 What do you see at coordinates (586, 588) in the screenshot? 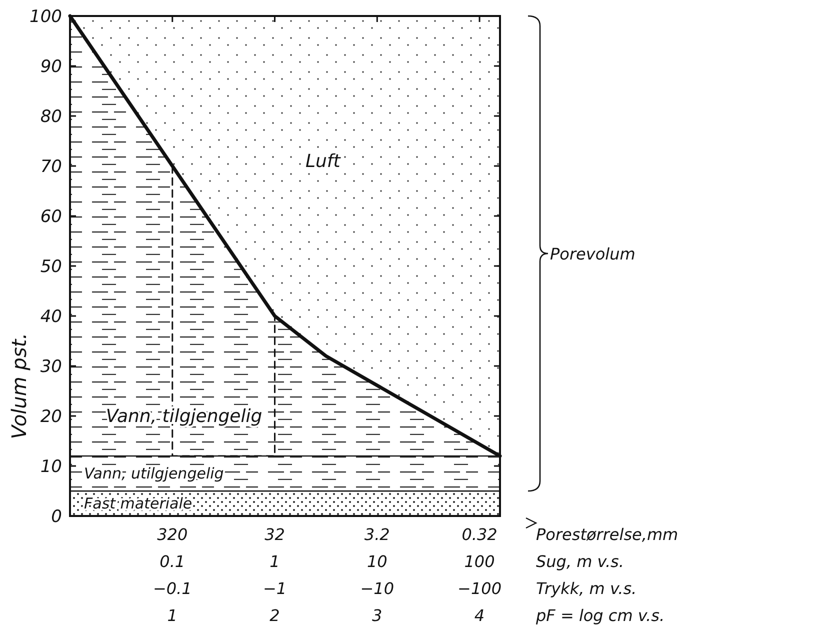
I see `text: Trykk, m v.s.` at bounding box center [586, 588].